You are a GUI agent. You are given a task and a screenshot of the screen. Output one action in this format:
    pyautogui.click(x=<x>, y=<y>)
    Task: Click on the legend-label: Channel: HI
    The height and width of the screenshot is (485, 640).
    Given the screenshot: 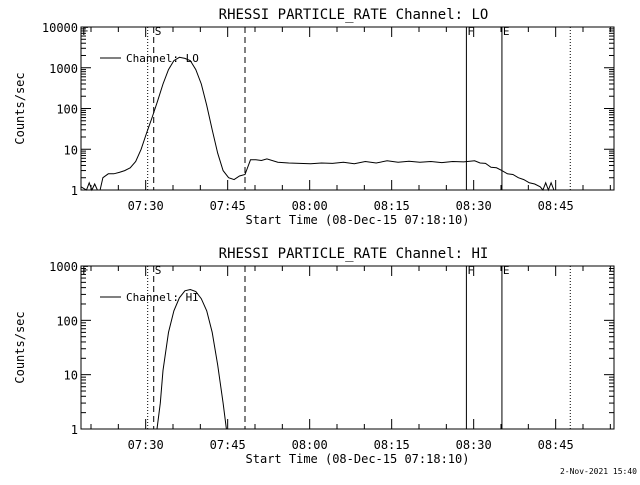 What is the action you would take?
    pyautogui.click(x=162, y=297)
    